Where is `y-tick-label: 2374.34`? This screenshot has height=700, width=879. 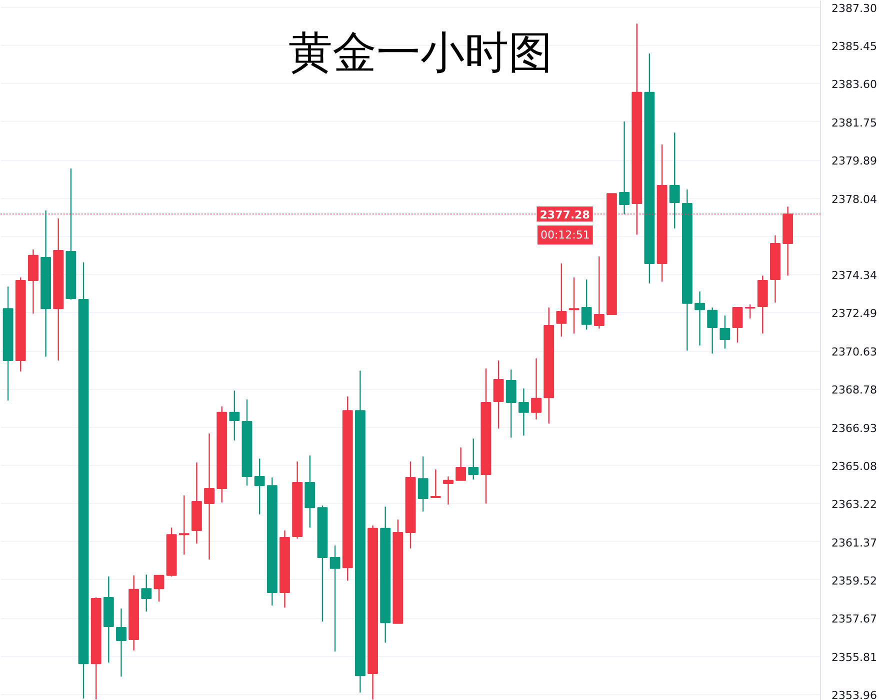
y-tick-label: 2374.34 is located at coordinates (854, 275).